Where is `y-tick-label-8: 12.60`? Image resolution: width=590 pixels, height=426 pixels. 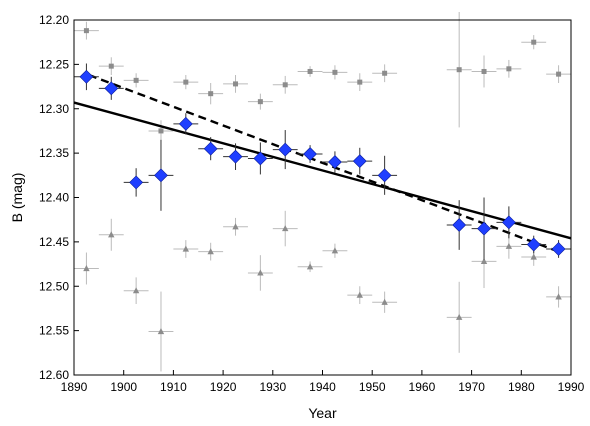 y-tick-label-8: 12.60 is located at coordinates (54, 375).